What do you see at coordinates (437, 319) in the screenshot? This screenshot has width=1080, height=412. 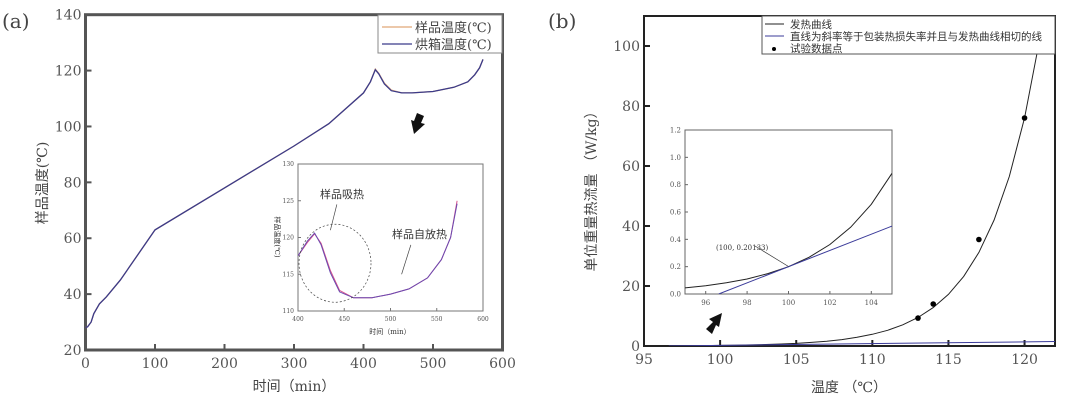 I see `inset-a-xtick-label: 550` at bounding box center [437, 319].